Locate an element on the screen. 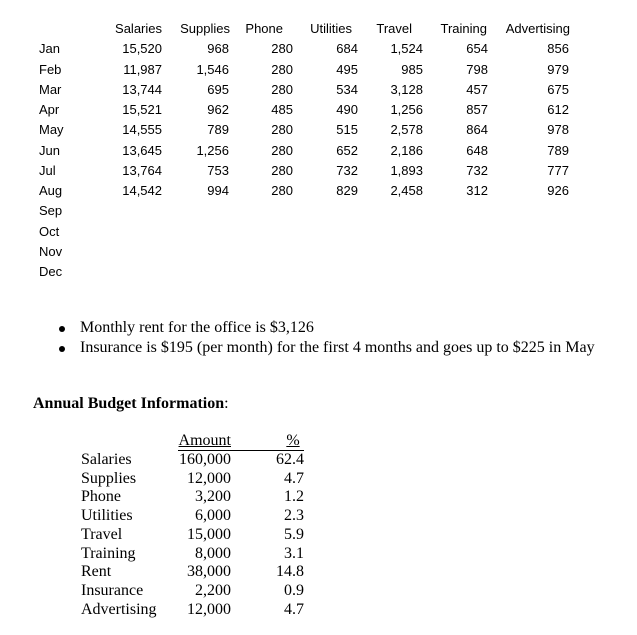 Image resolution: width=637 pixels, height=635 pixels. month-label: Jun is located at coordinates (49, 150).